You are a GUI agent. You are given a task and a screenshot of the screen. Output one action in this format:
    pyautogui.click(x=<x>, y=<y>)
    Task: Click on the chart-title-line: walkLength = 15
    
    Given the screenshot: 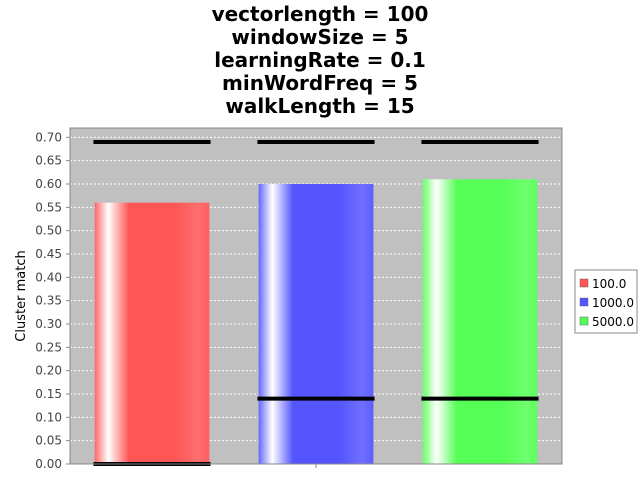 What is the action you would take?
    pyautogui.click(x=319, y=106)
    